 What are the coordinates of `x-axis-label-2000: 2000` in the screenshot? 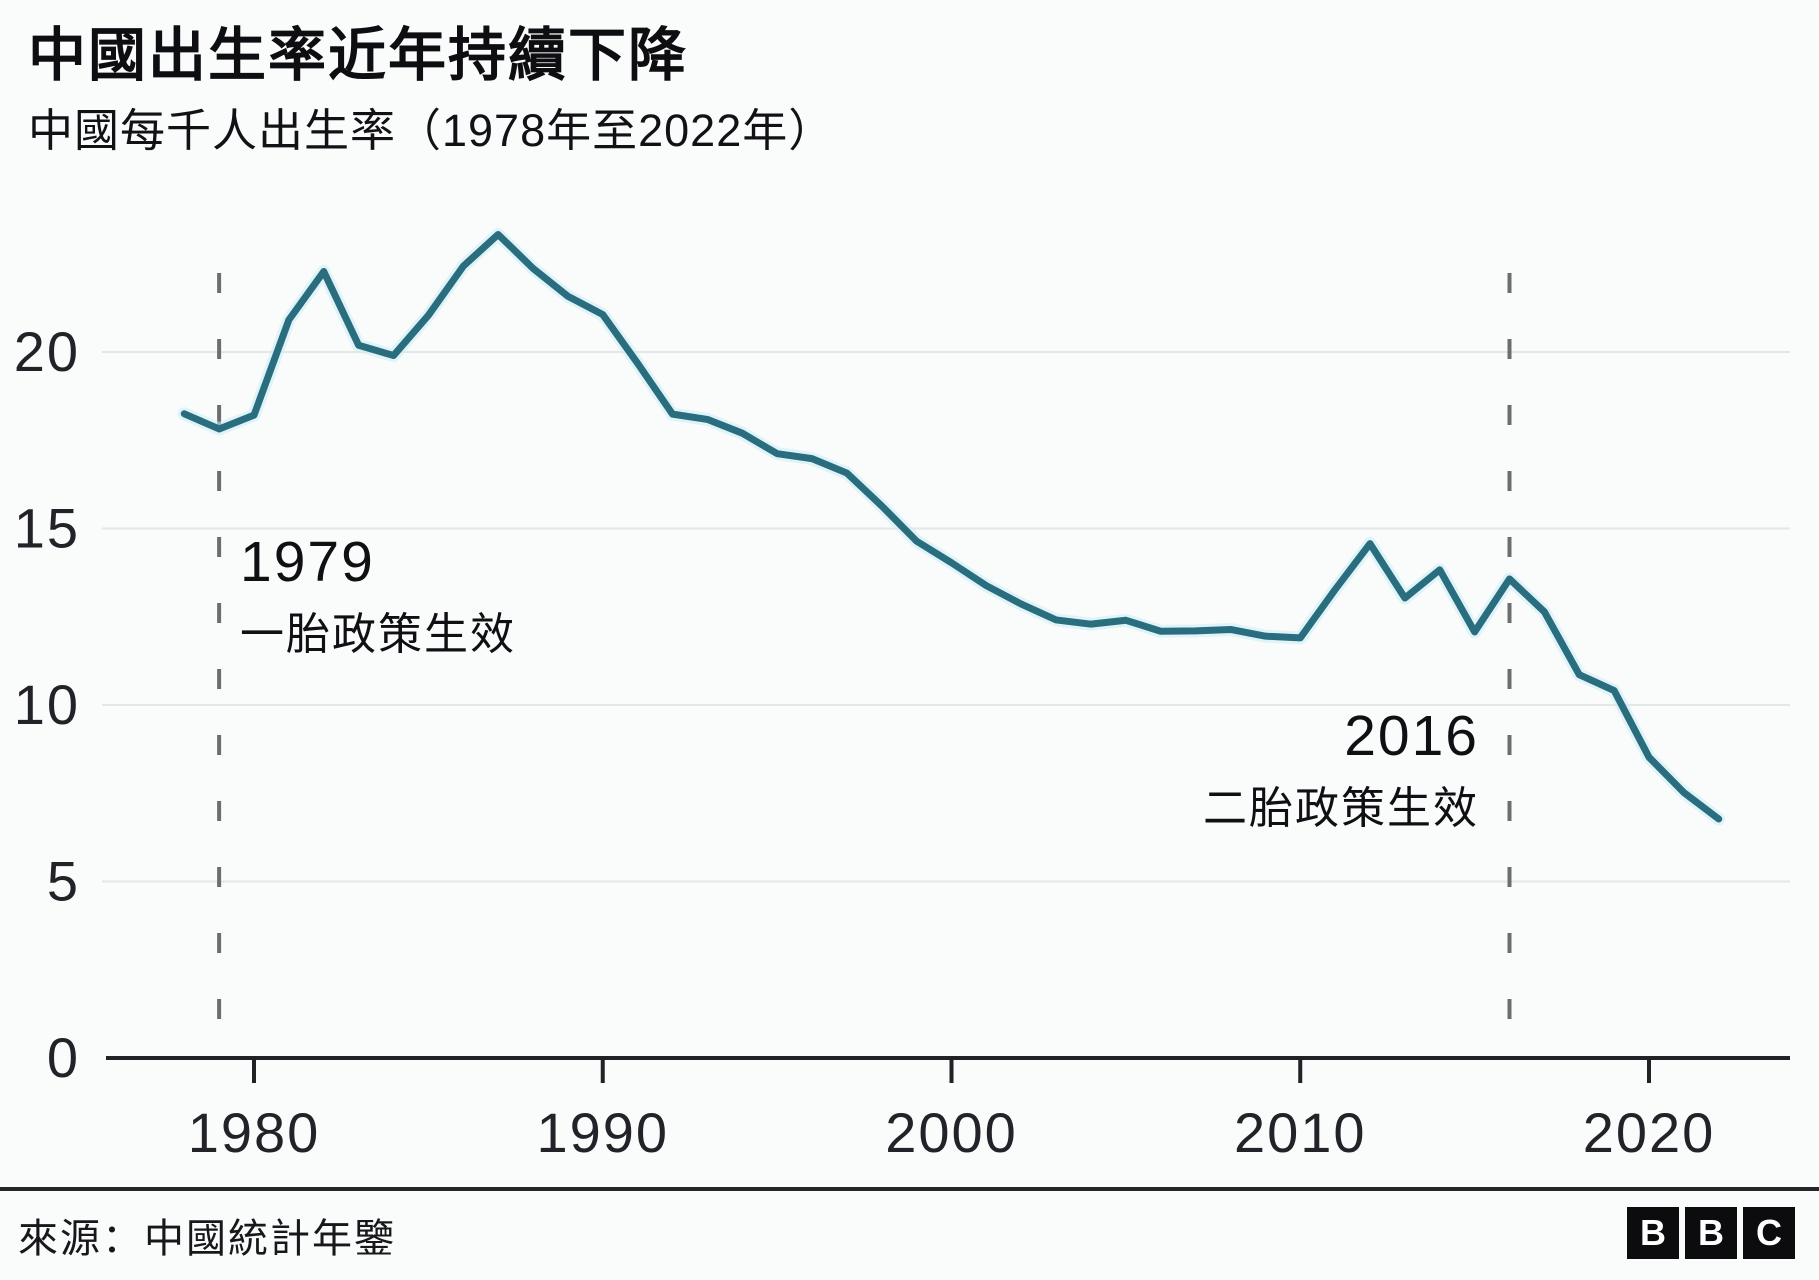 It's located at (951, 1132).